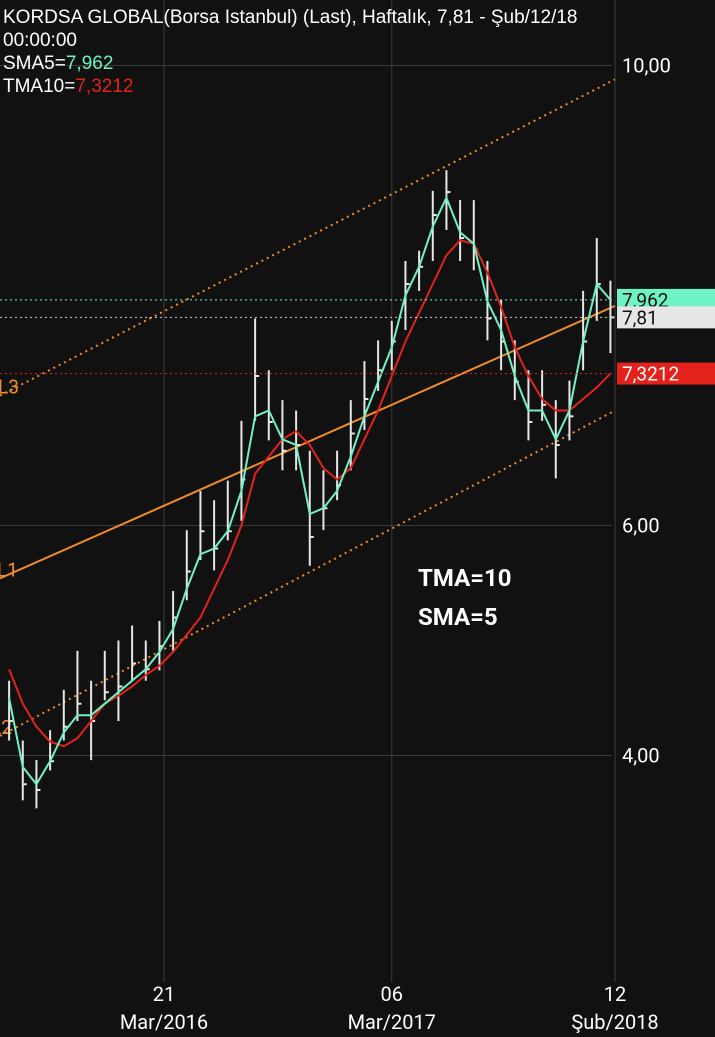  Describe the element at coordinates (9, 569) in the screenshot. I see `channel-label: L1` at that location.